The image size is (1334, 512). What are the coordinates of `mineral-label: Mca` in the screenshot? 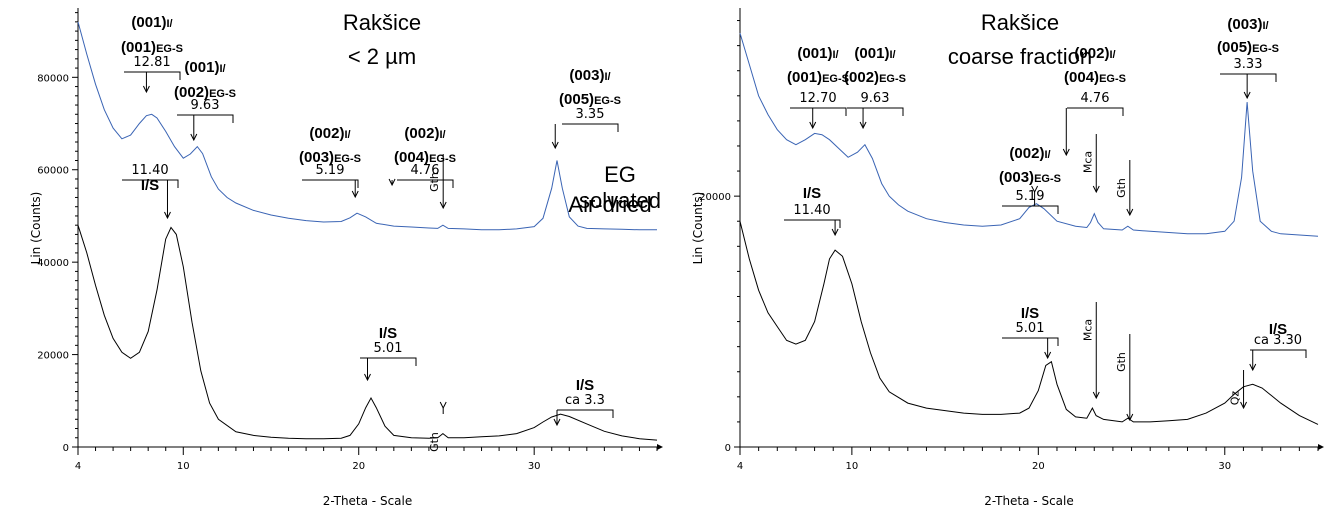 It's located at (1087, 162).